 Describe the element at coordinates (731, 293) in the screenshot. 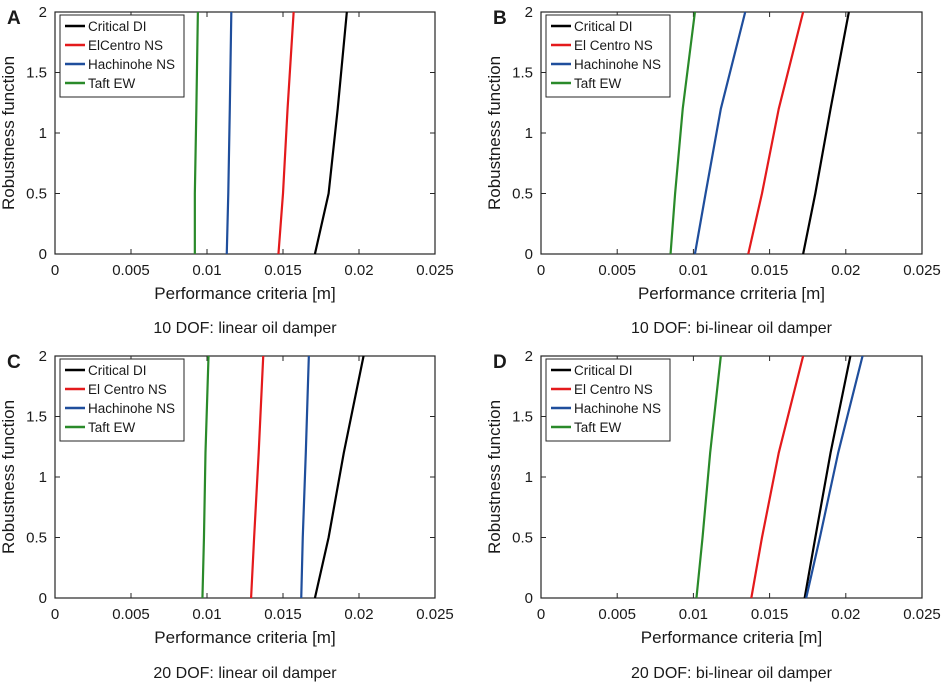

I see `x-axis-label: Performance crriteria [m]` at that location.